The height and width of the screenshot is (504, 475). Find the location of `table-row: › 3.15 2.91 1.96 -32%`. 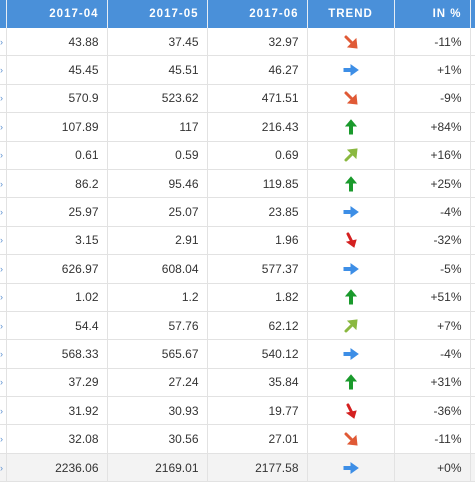

table-row: › 3.15 2.91 1.96 -32% is located at coordinates (237, 241).